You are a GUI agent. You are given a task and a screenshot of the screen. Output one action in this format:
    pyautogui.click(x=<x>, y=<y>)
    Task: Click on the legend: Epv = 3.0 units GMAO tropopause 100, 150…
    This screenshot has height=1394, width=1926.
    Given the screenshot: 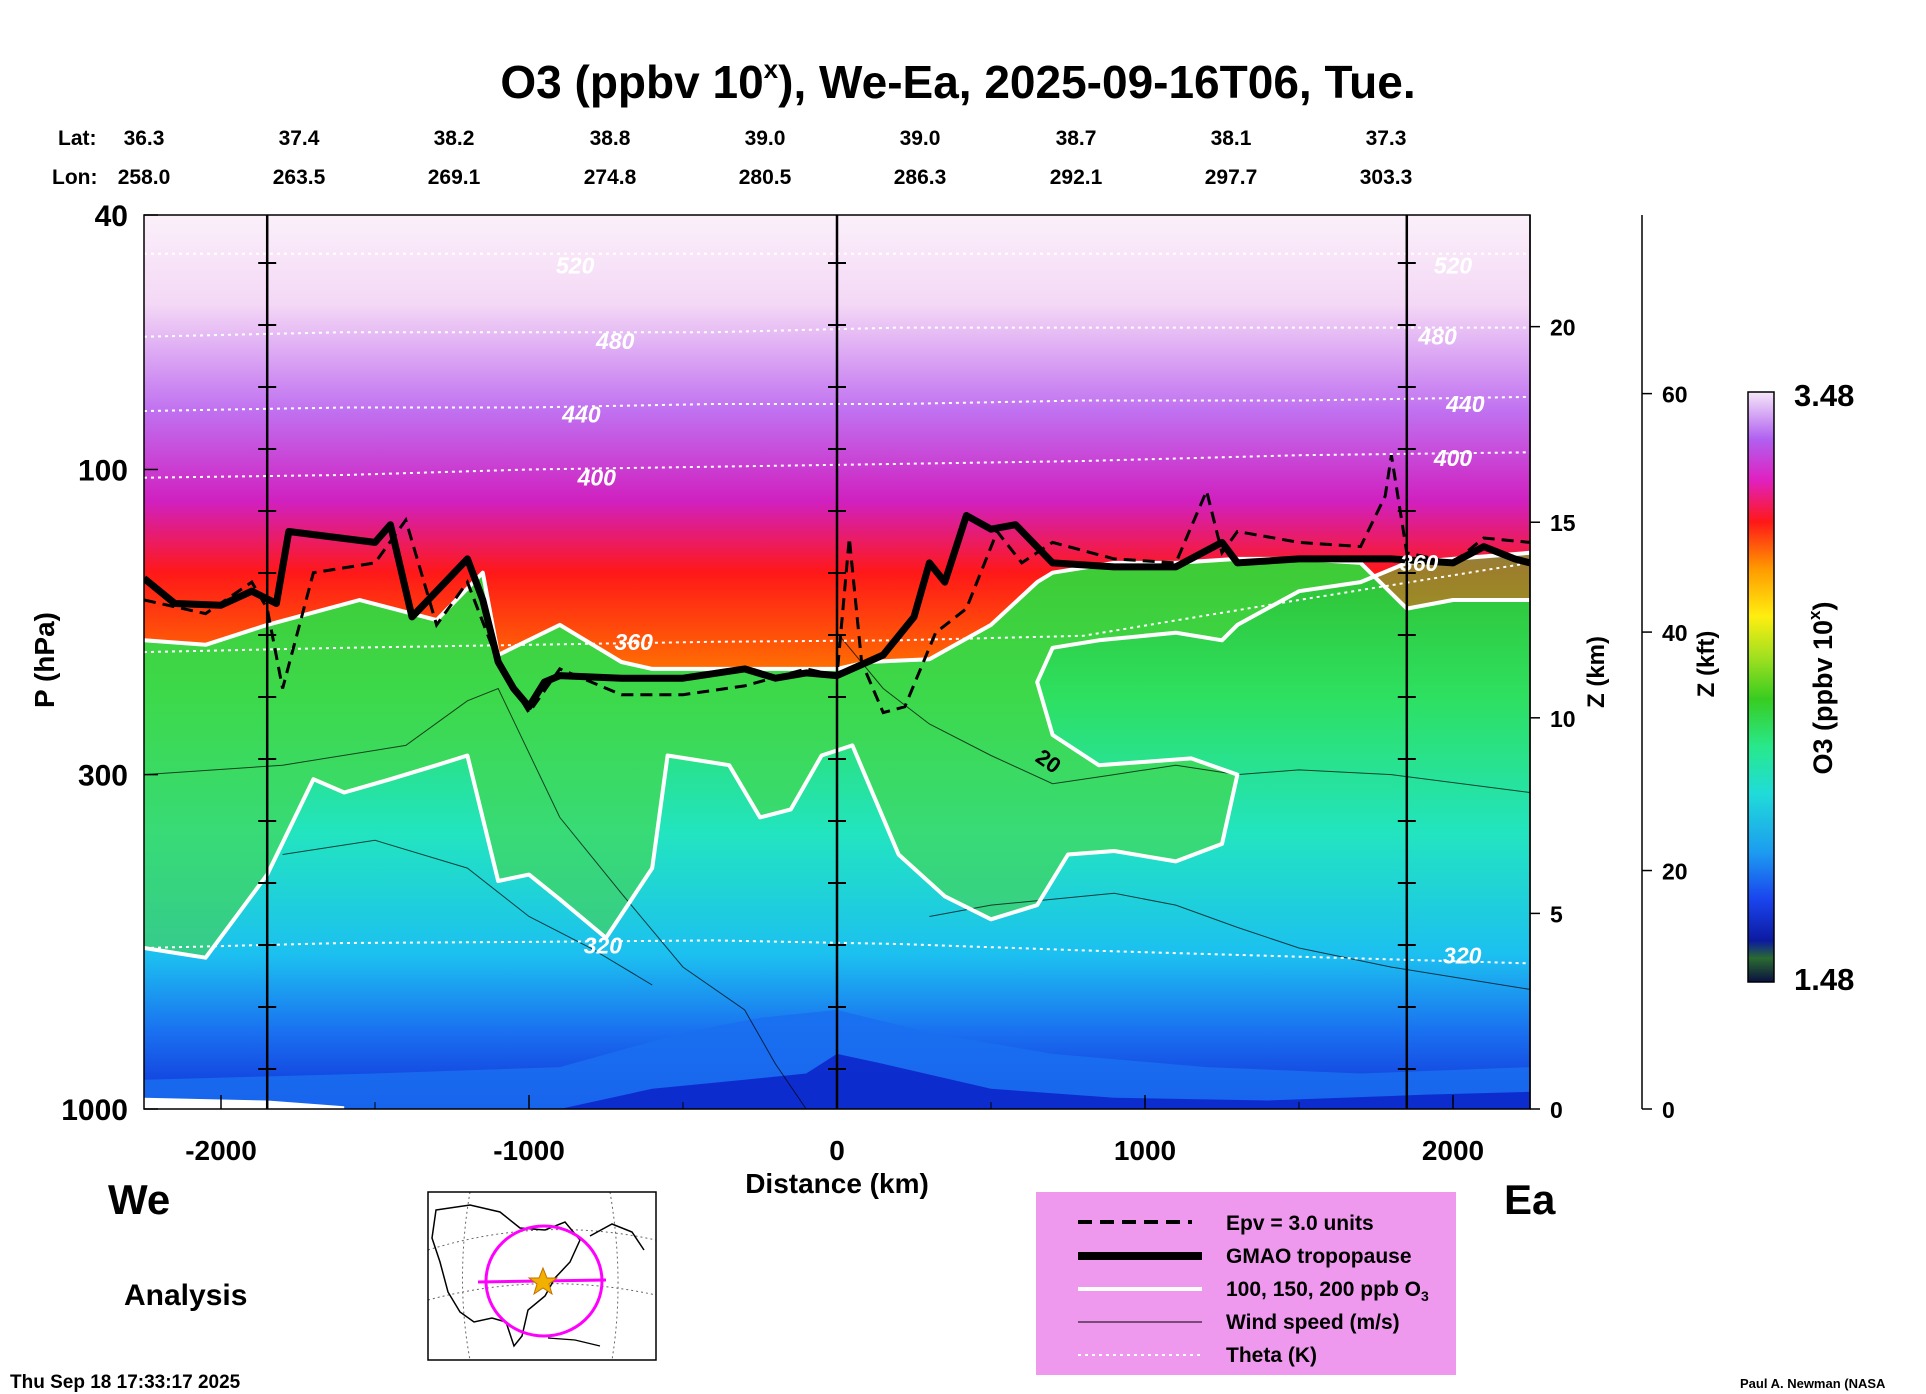 What is the action you would take?
    pyautogui.click(x=1246, y=1283)
    